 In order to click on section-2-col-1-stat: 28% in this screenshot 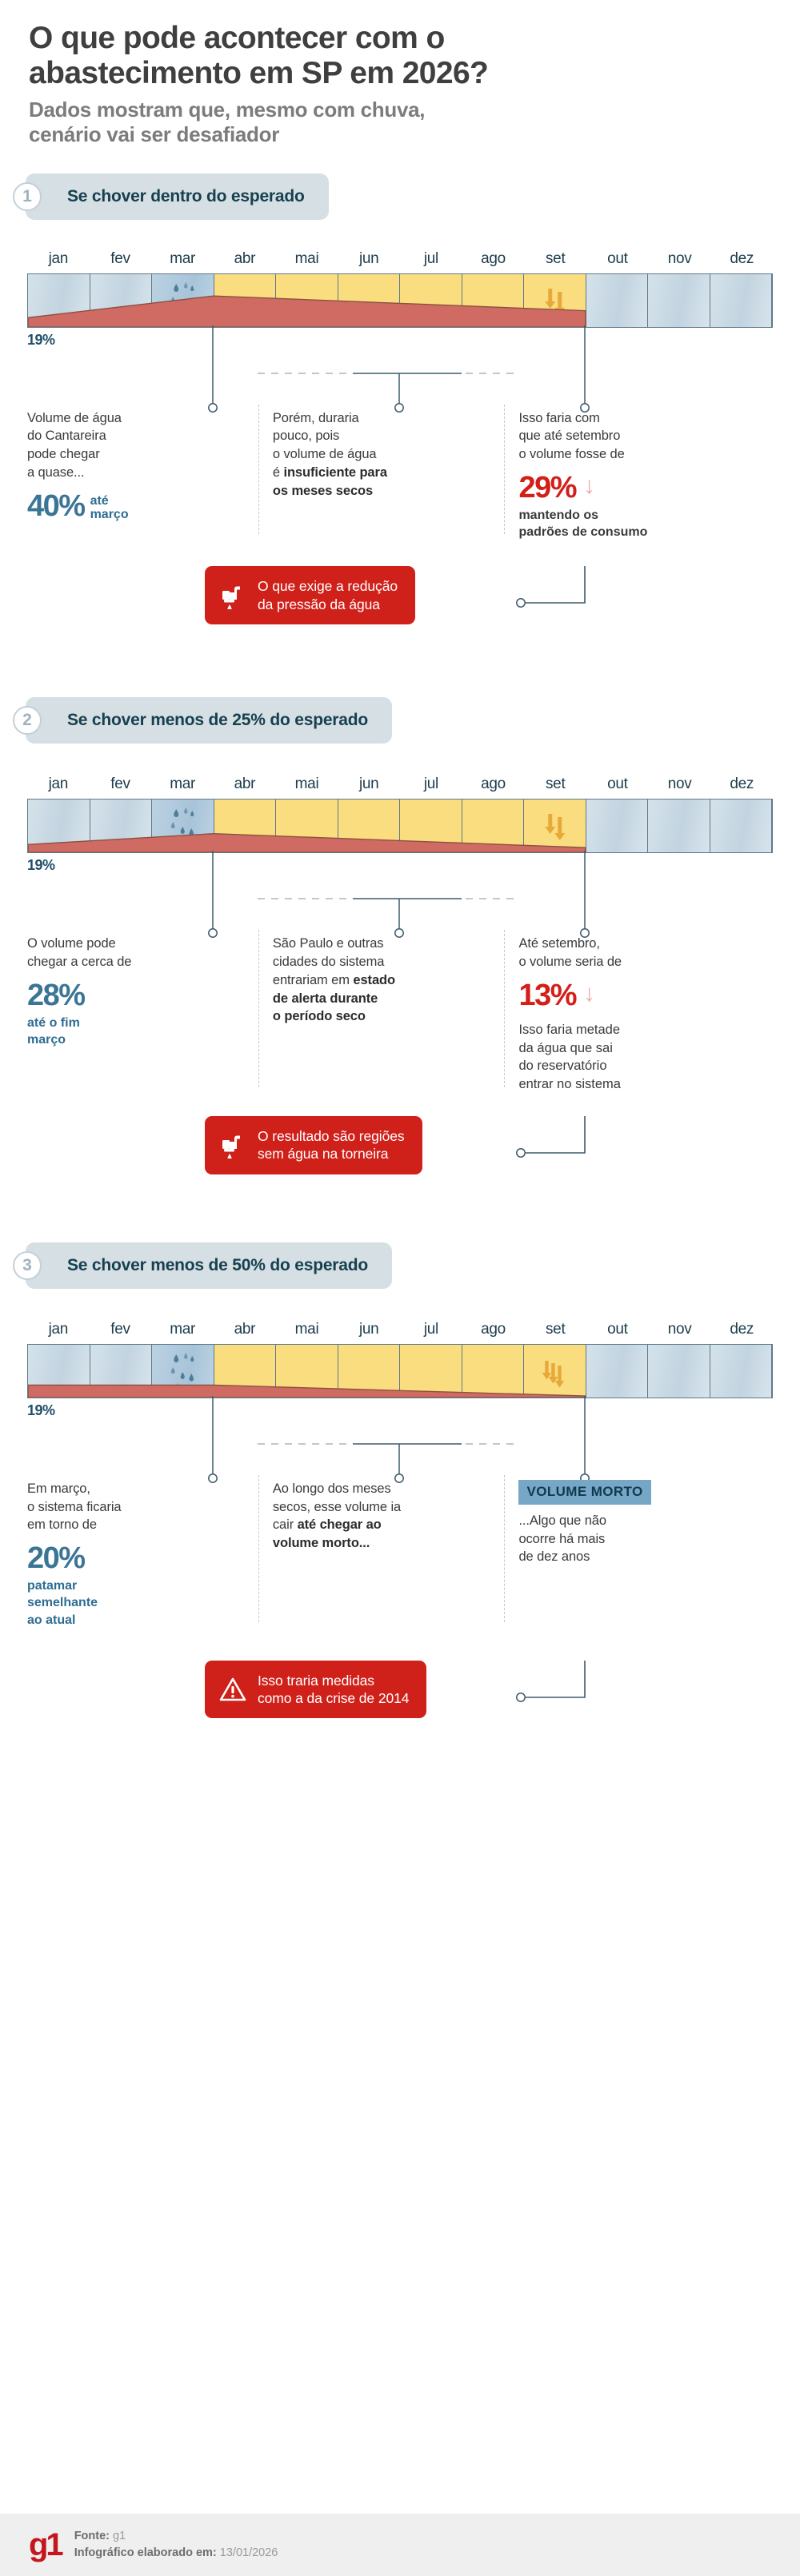, I will do `click(135, 995)`.